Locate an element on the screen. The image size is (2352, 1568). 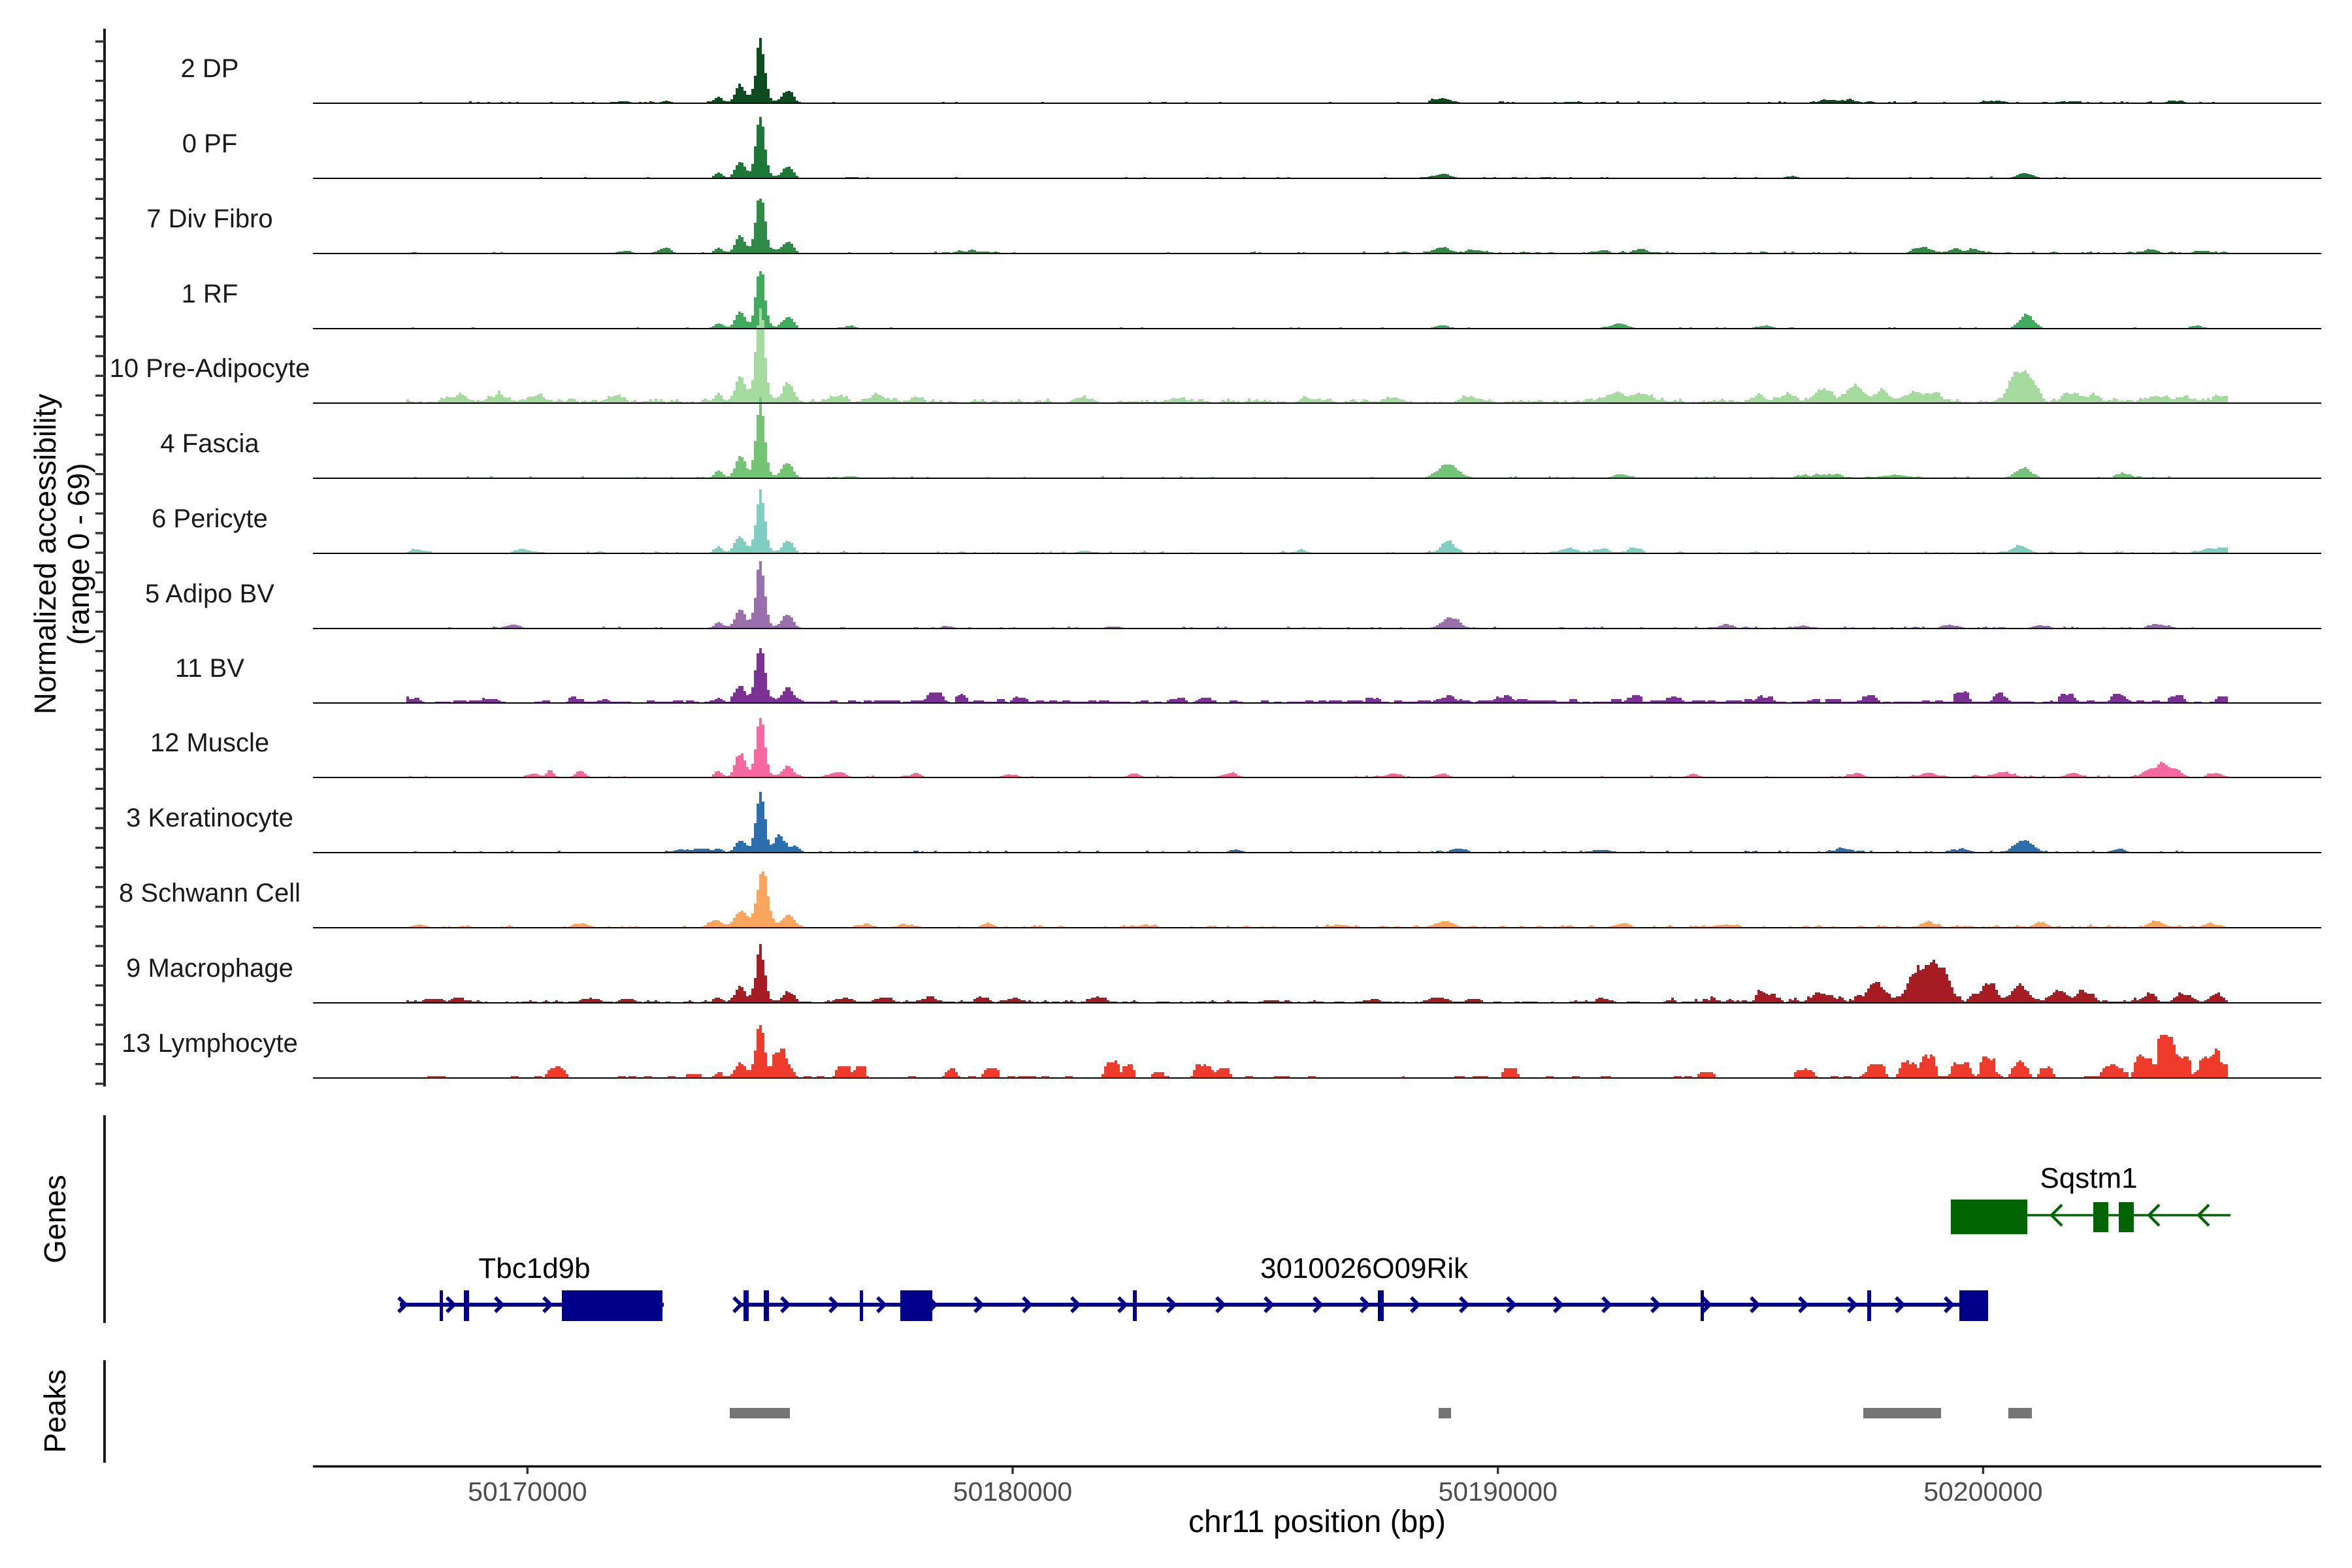
svg-text: 50190000 is located at coordinates (1497, 1492).